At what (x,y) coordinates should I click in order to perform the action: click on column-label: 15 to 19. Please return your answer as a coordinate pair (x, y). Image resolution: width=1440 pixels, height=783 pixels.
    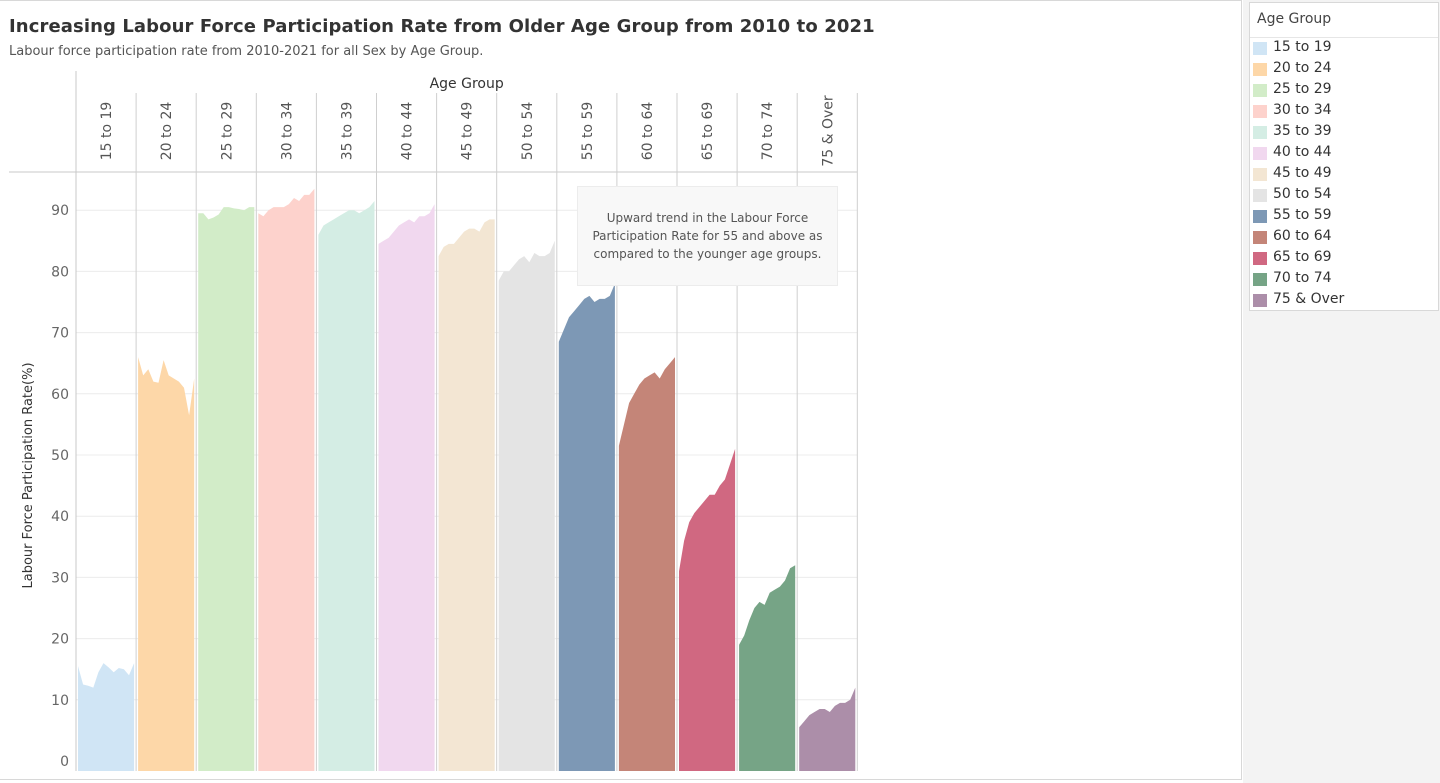
    Looking at the image, I should click on (107, 131).